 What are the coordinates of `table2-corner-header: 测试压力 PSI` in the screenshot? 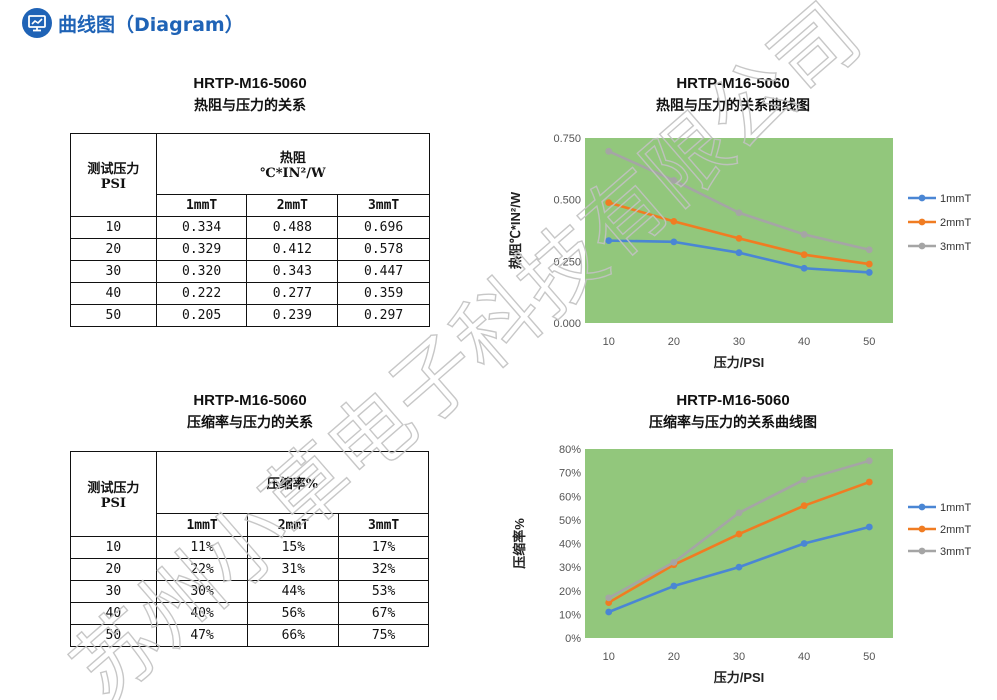 It's located at (113, 494).